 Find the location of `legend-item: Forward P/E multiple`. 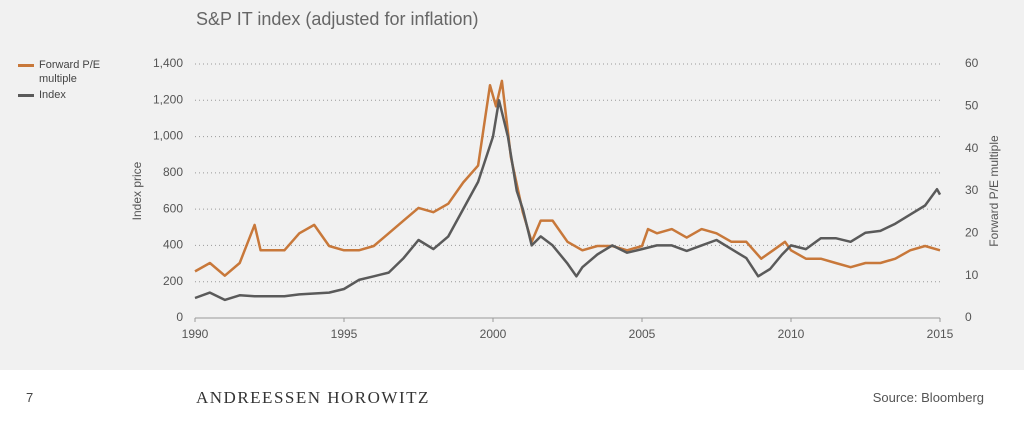

legend-item: Forward P/E multiple is located at coordinates (73, 72).